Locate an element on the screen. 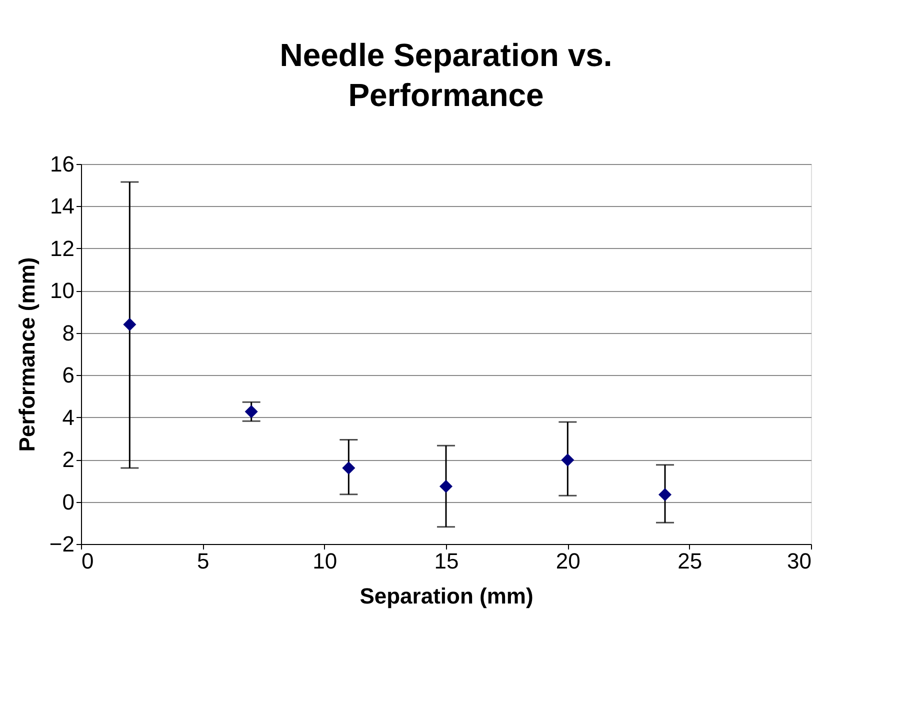 The width and height of the screenshot is (921, 702). chart-title: Needle Separation vs. Performance is located at coordinates (446, 75).